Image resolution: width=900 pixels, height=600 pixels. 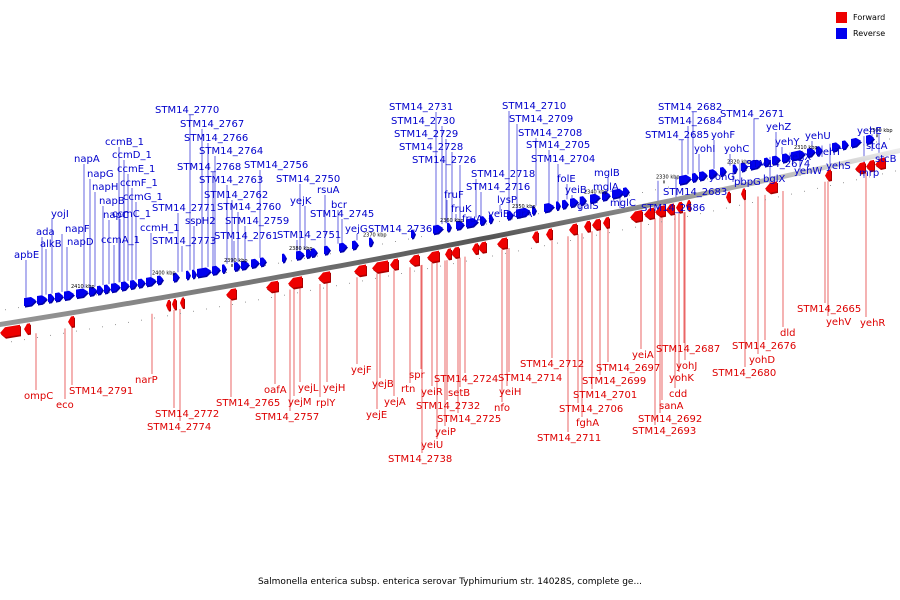 I want to click on gene-label-rsuA: rsuA, so click(x=328, y=190).